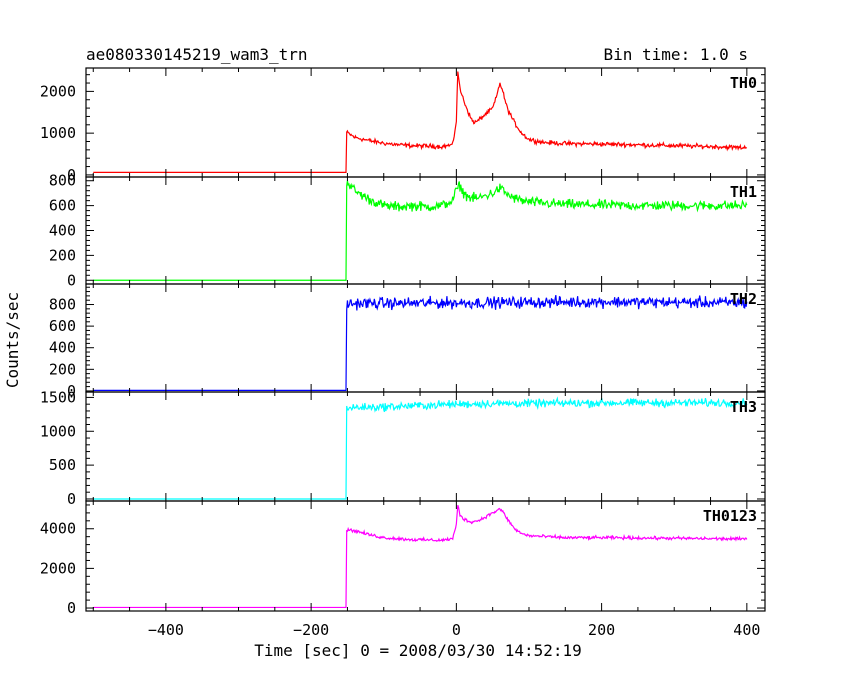  I want to click on panel-th1: 0 200 400 600 800 TH1, so click(407, 230).